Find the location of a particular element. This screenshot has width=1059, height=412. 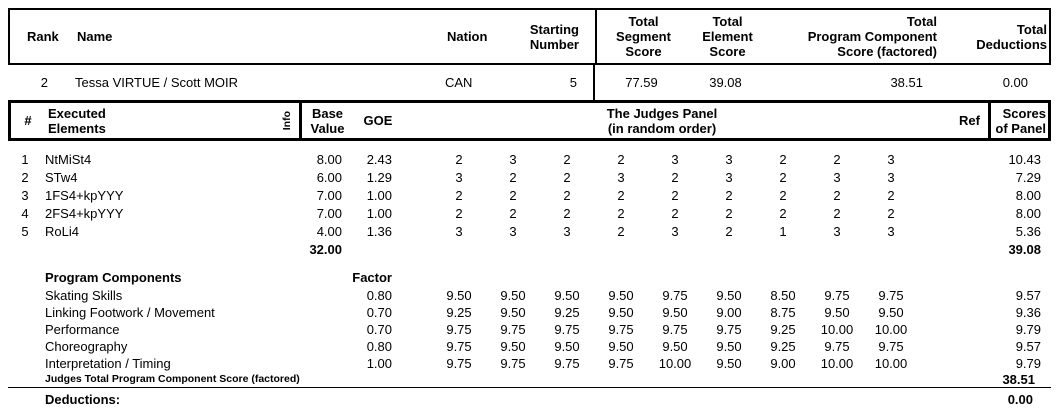

factor-label: Factor is located at coordinates (372, 277).